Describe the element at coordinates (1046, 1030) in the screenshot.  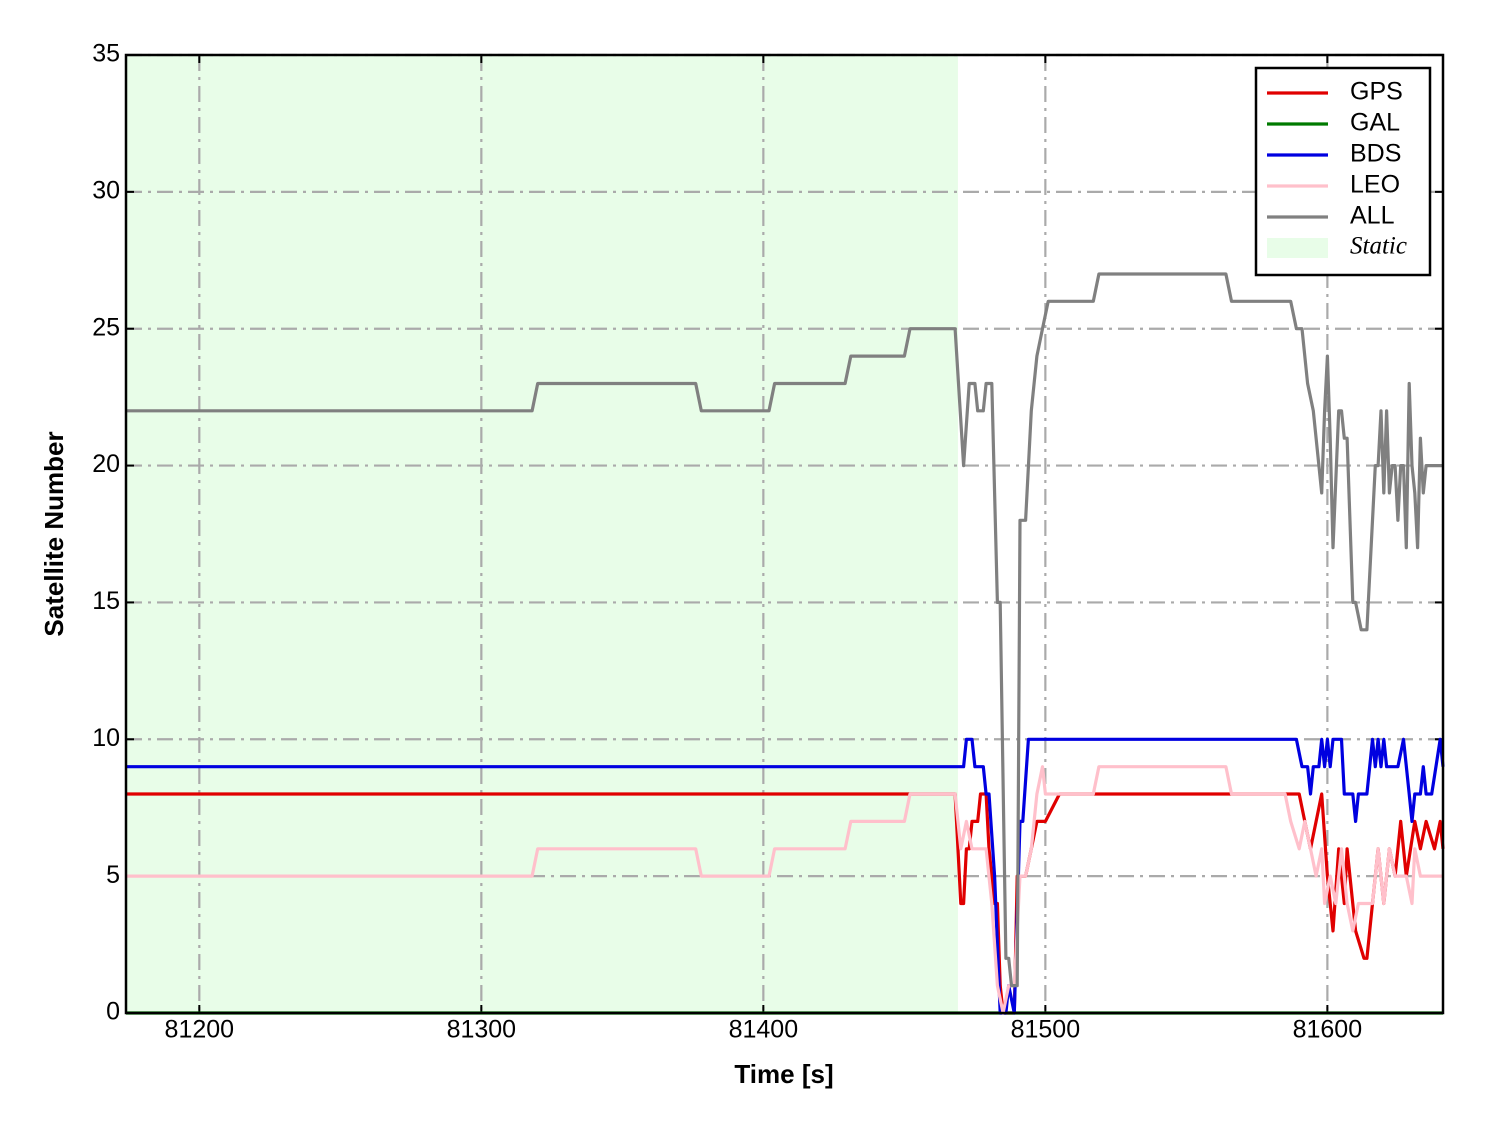
I see `x-tick-label: 81500` at that location.